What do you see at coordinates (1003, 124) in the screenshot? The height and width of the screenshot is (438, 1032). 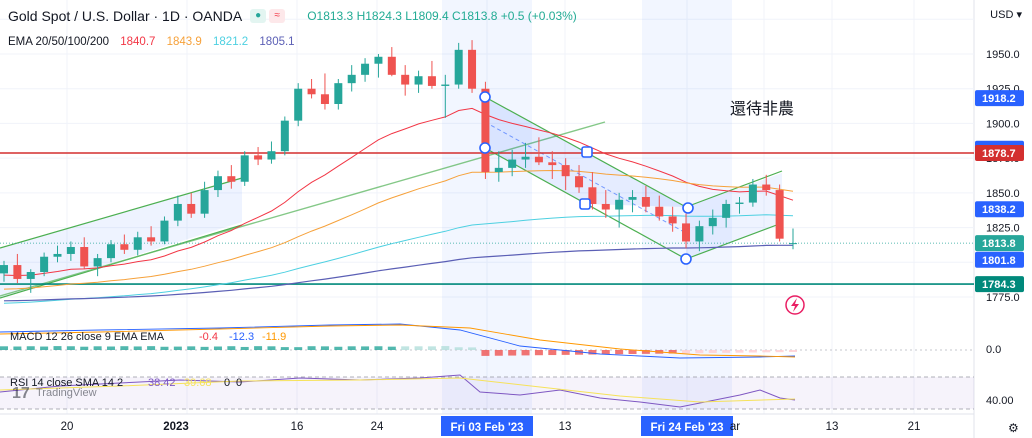 I see `price-tick-label: 1900.0` at bounding box center [1003, 124].